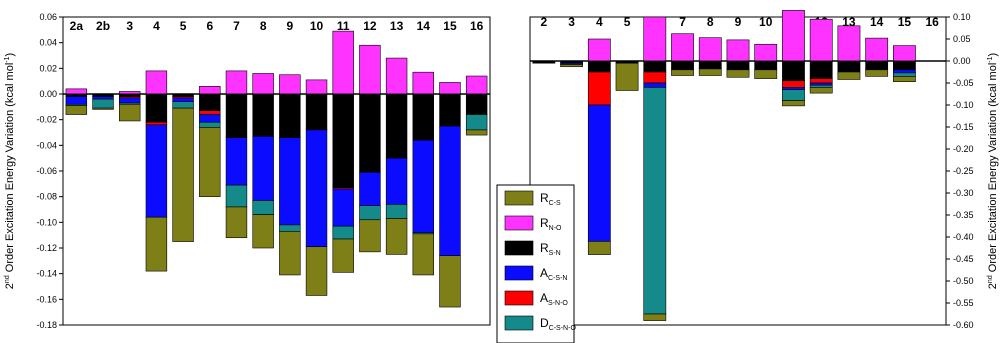 The width and height of the screenshot is (1004, 343). Describe the element at coordinates (46, 120) in the screenshot. I see `y-tick-label: -0.02` at that location.